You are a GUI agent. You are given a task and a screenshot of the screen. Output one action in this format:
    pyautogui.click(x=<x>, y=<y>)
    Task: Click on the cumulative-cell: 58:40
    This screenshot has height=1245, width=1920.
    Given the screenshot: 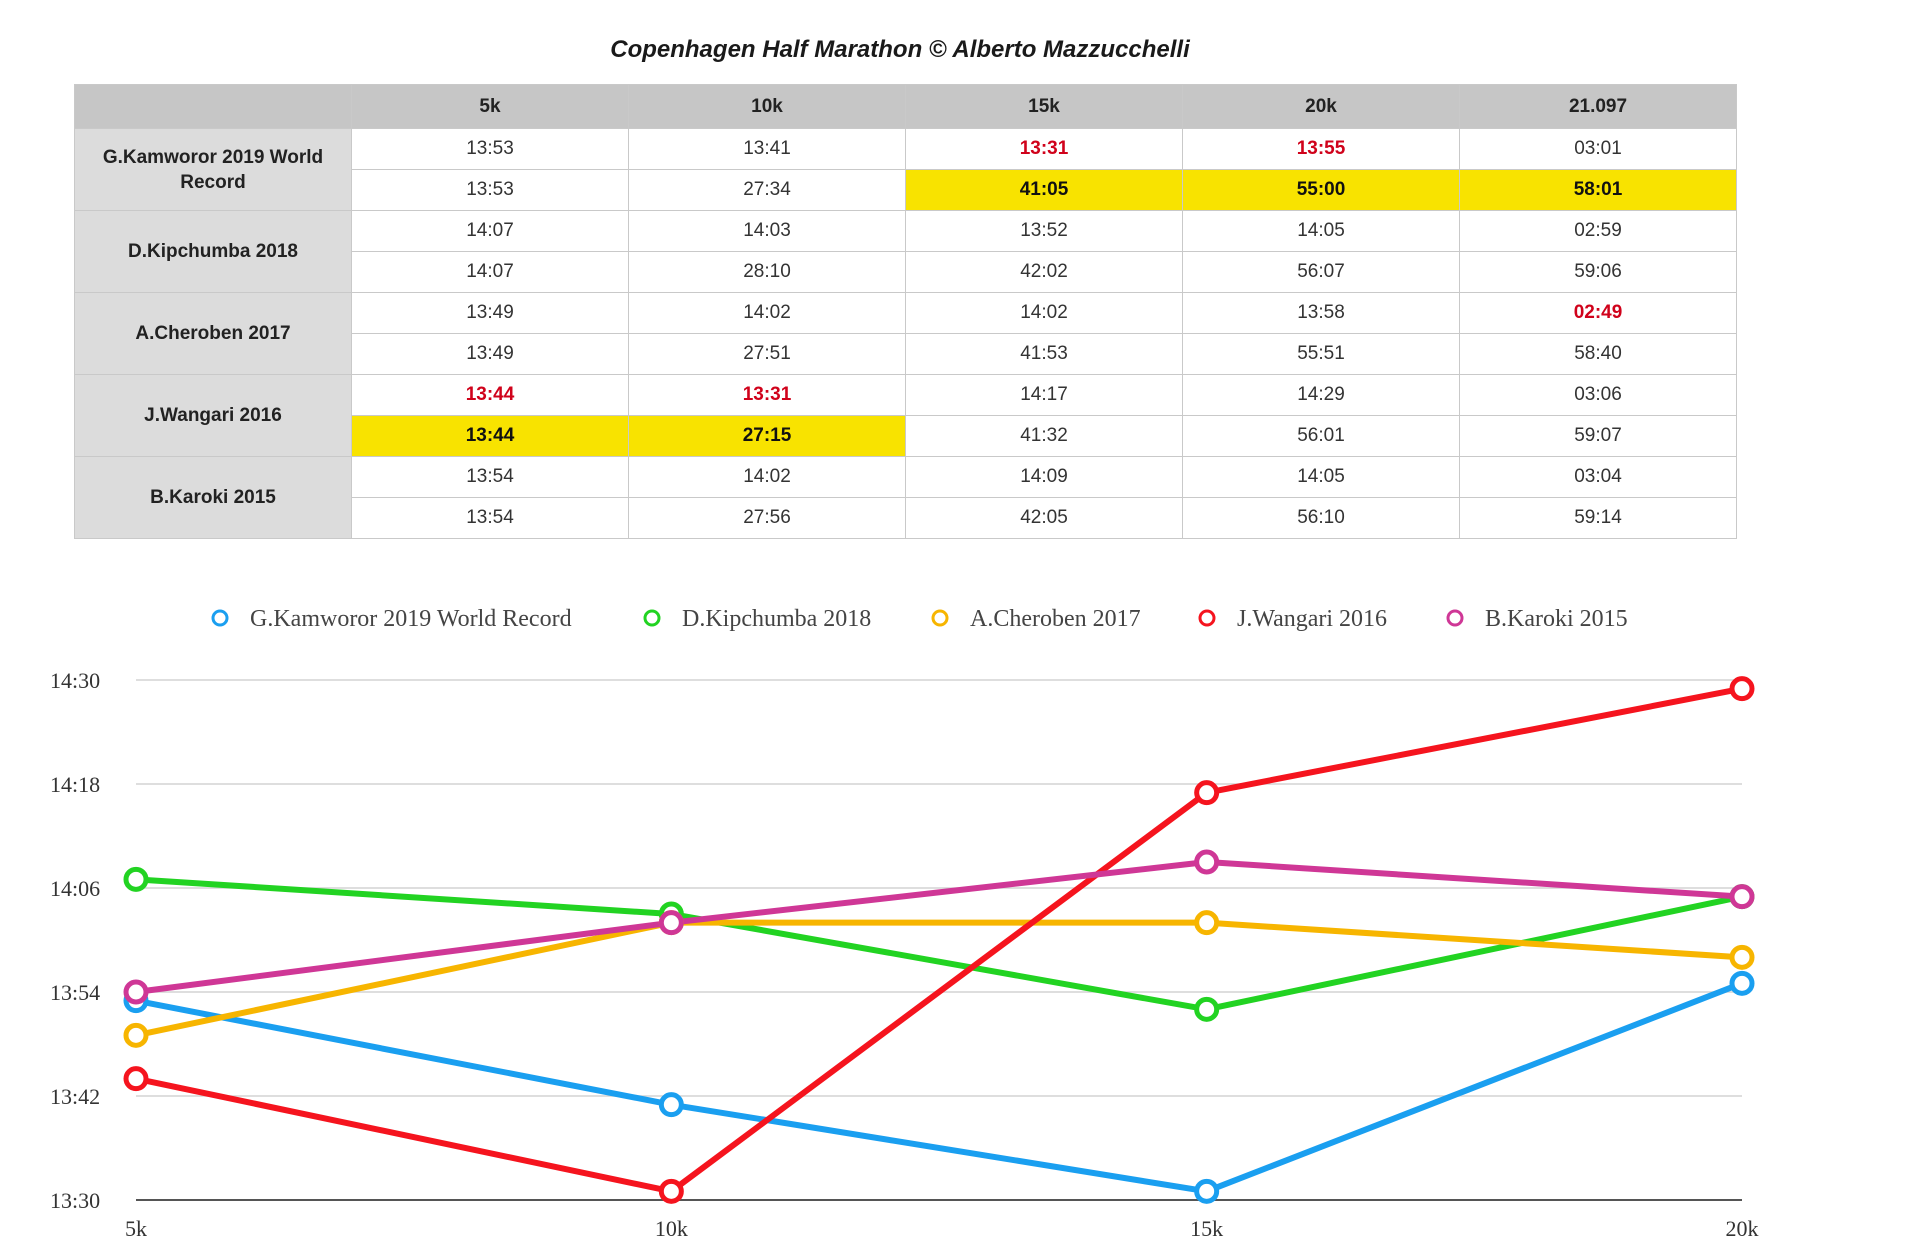 What is the action you would take?
    pyautogui.click(x=1598, y=354)
    